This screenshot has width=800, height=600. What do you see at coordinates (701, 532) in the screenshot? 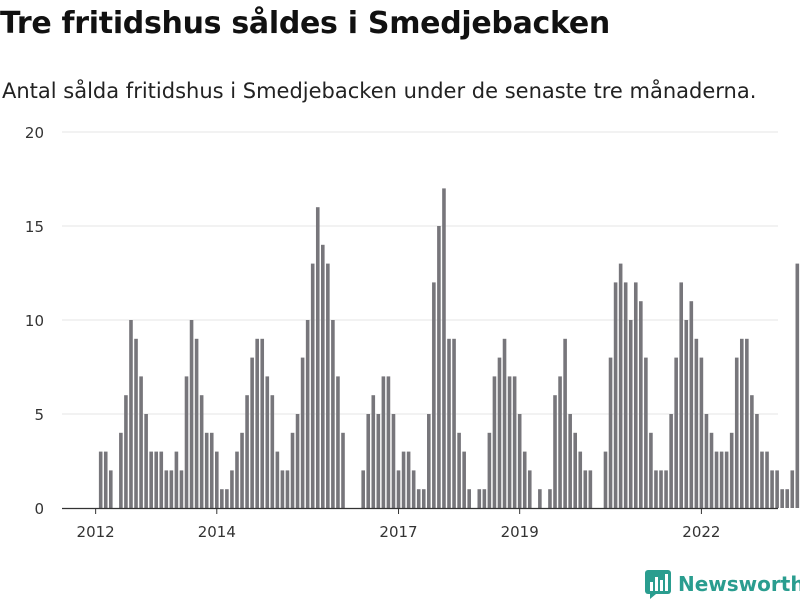
I see `x-tick-label: 2022` at bounding box center [701, 532].